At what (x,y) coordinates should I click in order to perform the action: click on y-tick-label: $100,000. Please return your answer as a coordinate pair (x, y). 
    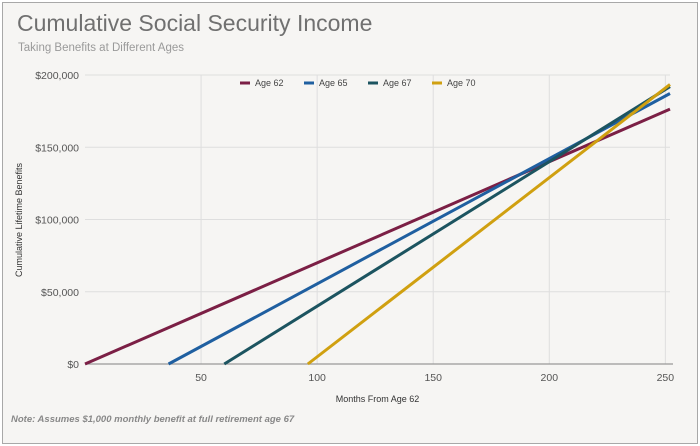
    Looking at the image, I should click on (57, 221).